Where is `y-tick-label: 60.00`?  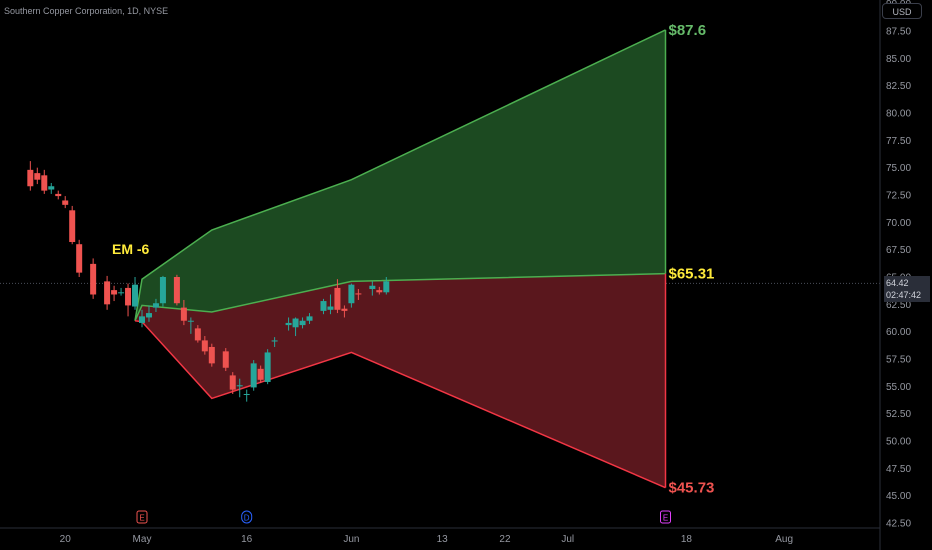 y-tick-label: 60.00 is located at coordinates (898, 332).